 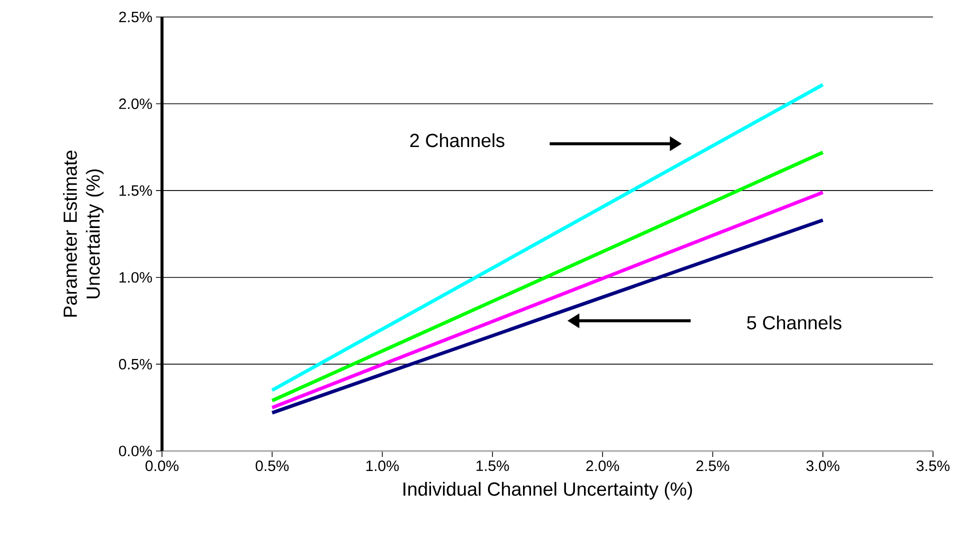 I want to click on x-axis-title: Individual Channel Uncertainty (%), so click(x=548, y=491).